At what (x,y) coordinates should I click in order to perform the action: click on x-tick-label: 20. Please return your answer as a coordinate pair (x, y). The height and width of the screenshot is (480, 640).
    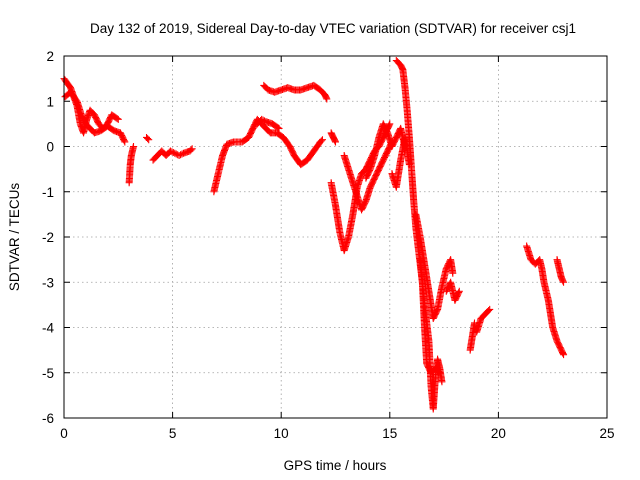
    Looking at the image, I should click on (498, 433).